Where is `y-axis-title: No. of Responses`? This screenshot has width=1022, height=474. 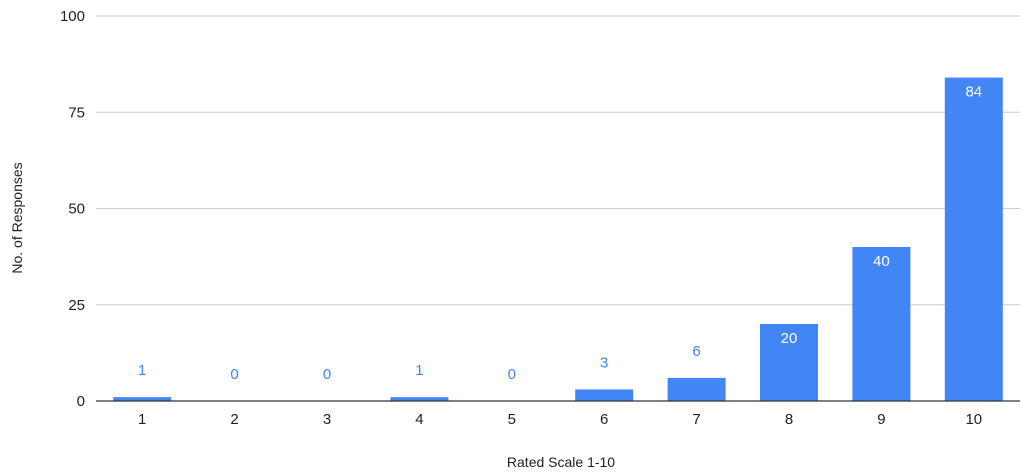 y-axis-title: No. of Responses is located at coordinates (17, 217).